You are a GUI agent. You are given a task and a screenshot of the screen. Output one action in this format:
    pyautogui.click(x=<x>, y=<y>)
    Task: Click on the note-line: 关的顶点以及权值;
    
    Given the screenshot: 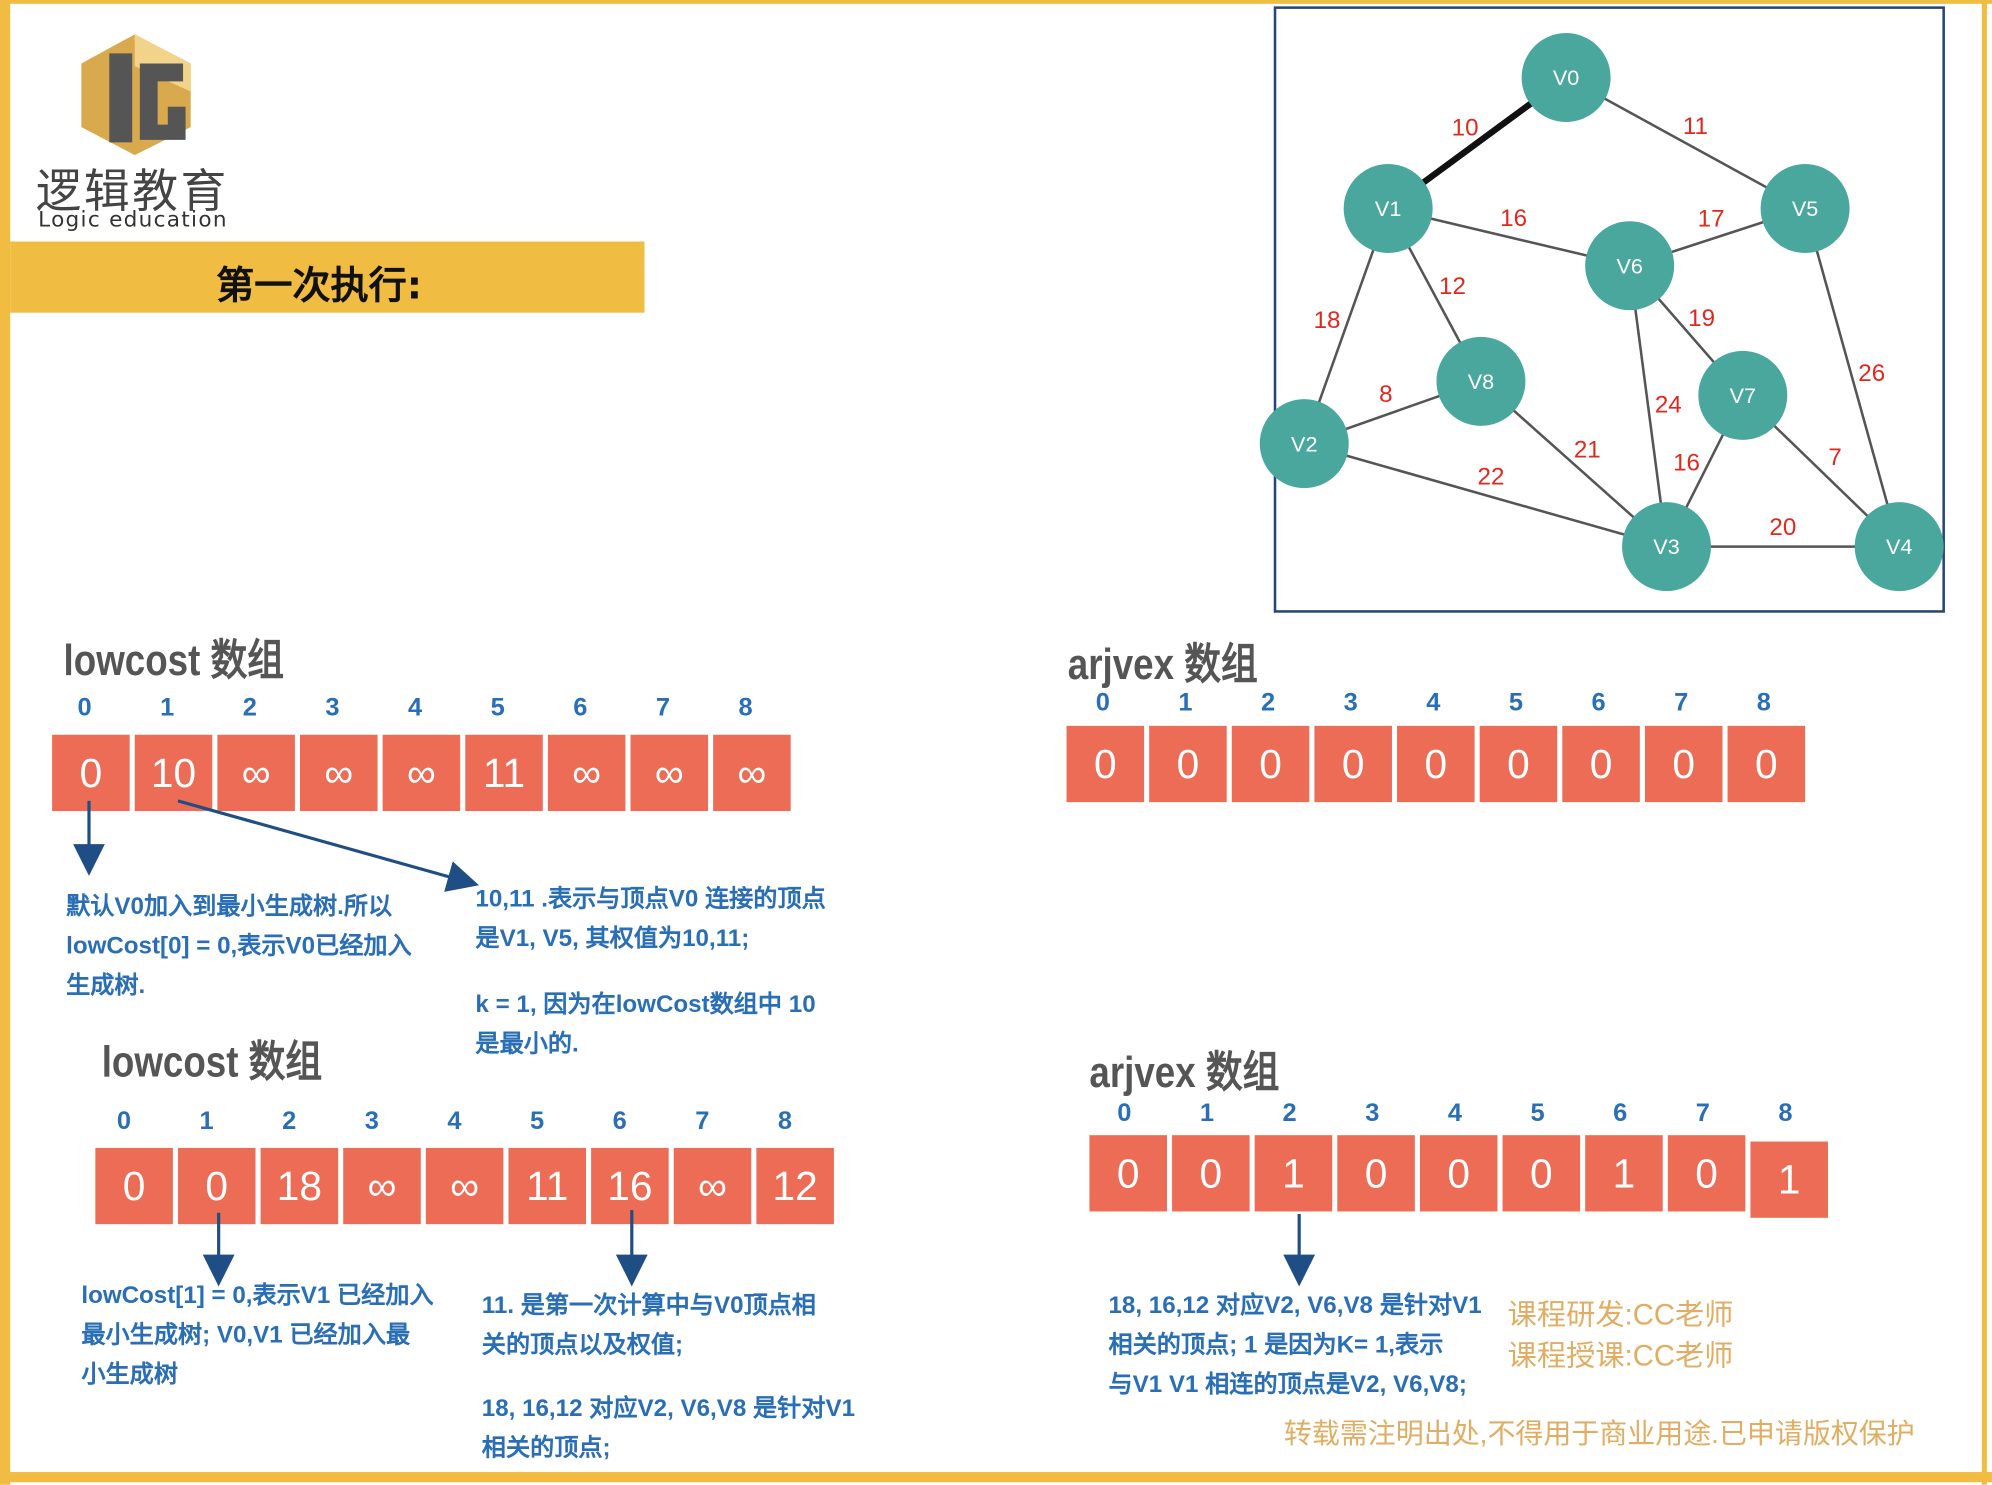 What is the action you would take?
    pyautogui.click(x=582, y=1345)
    